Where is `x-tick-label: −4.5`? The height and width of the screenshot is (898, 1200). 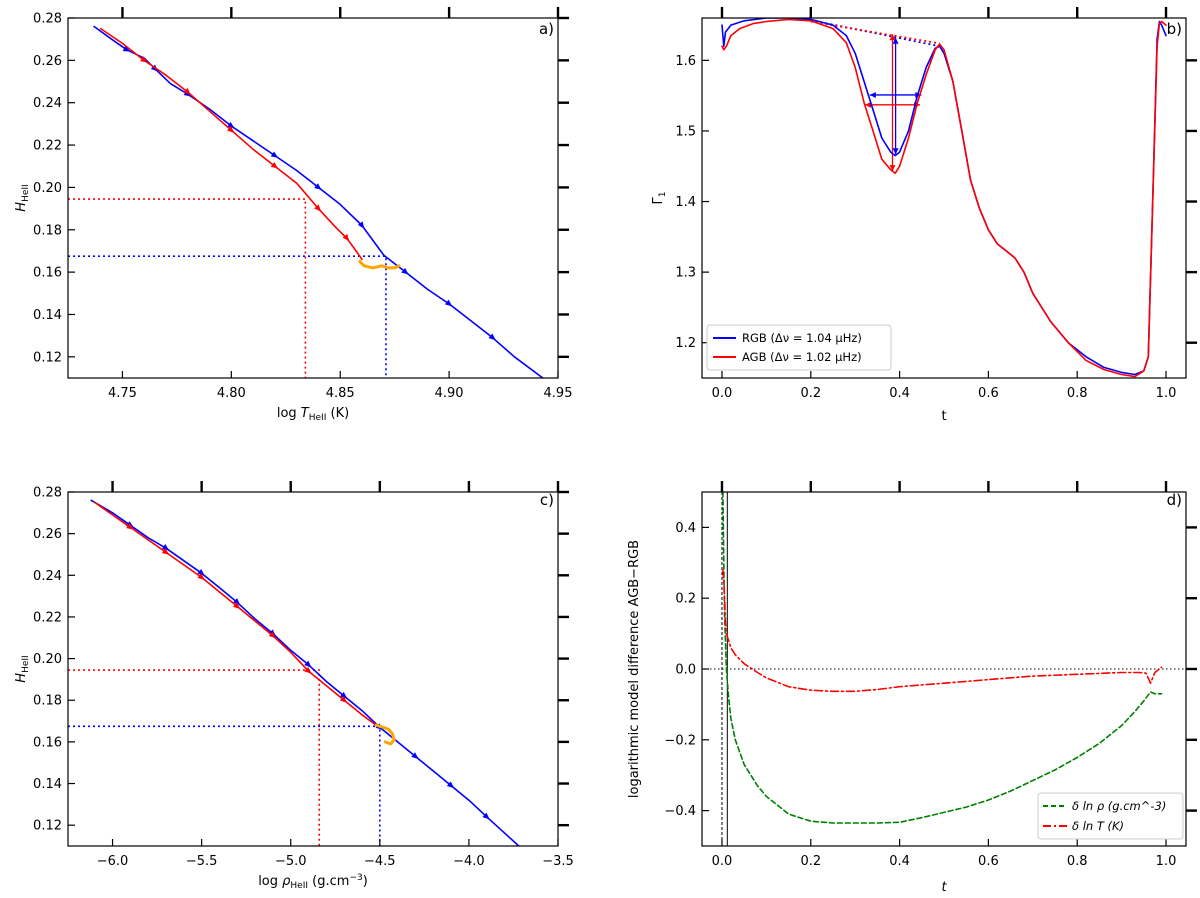
x-tick-label: −4.5 is located at coordinates (380, 861).